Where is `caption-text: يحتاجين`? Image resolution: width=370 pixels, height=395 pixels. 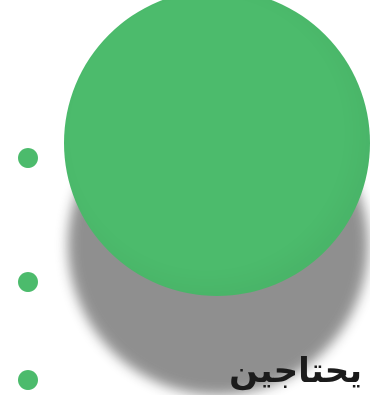
caption-text: يحتاجين is located at coordinates (295, 371).